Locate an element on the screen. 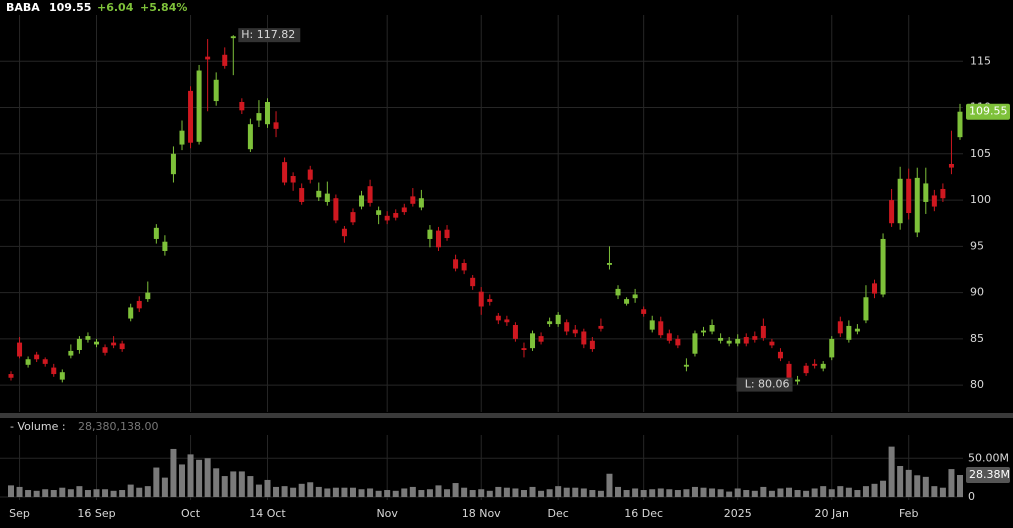  x-tick-label: 16 Dec is located at coordinates (643, 513).